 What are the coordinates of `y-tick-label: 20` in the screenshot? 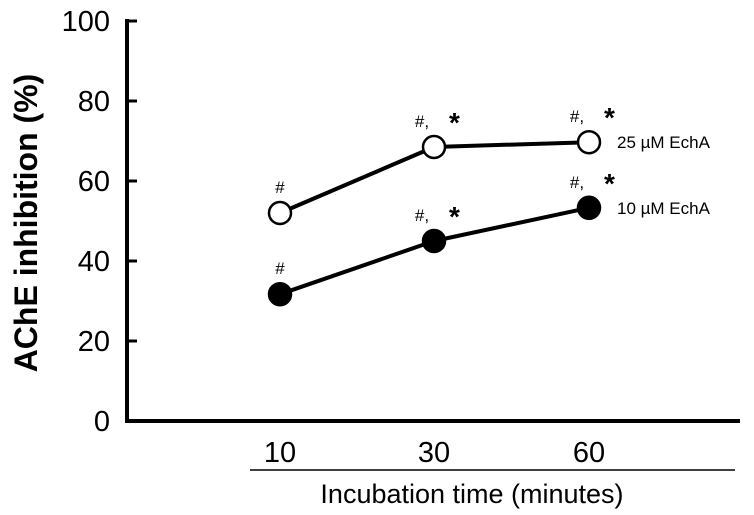 It's located at (94, 342).